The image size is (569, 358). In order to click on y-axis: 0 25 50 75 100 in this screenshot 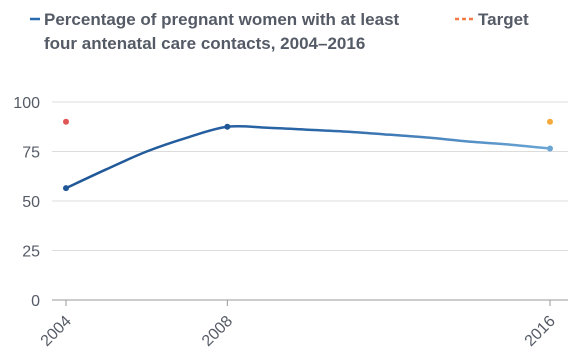, I will do `click(26, 202)`.